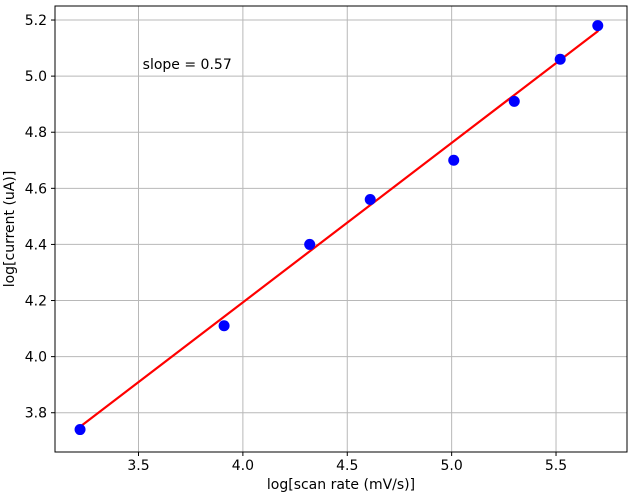  Describe the element at coordinates (36, 302) in the screenshot. I see `y-tick-label: 4.2` at that location.